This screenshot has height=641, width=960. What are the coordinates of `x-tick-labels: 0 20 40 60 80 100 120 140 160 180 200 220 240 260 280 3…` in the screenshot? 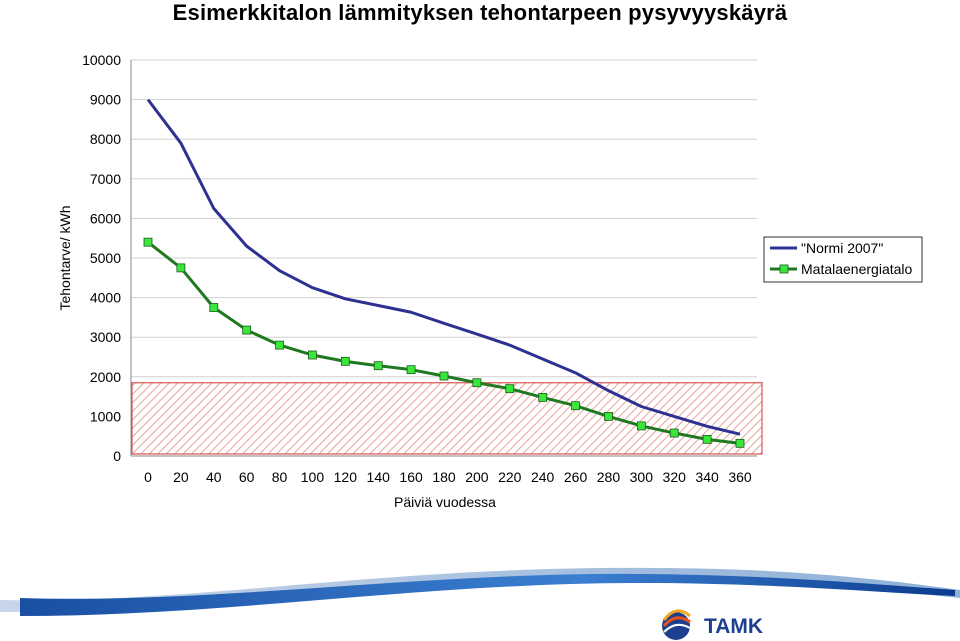 It's located at (448, 477).